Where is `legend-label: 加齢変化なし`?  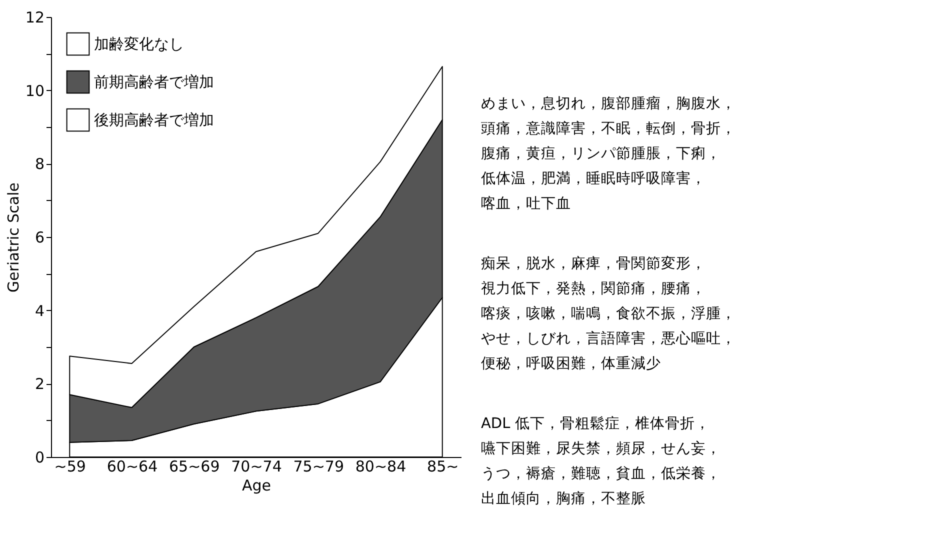 legend-label: 加齢変化なし is located at coordinates (139, 44).